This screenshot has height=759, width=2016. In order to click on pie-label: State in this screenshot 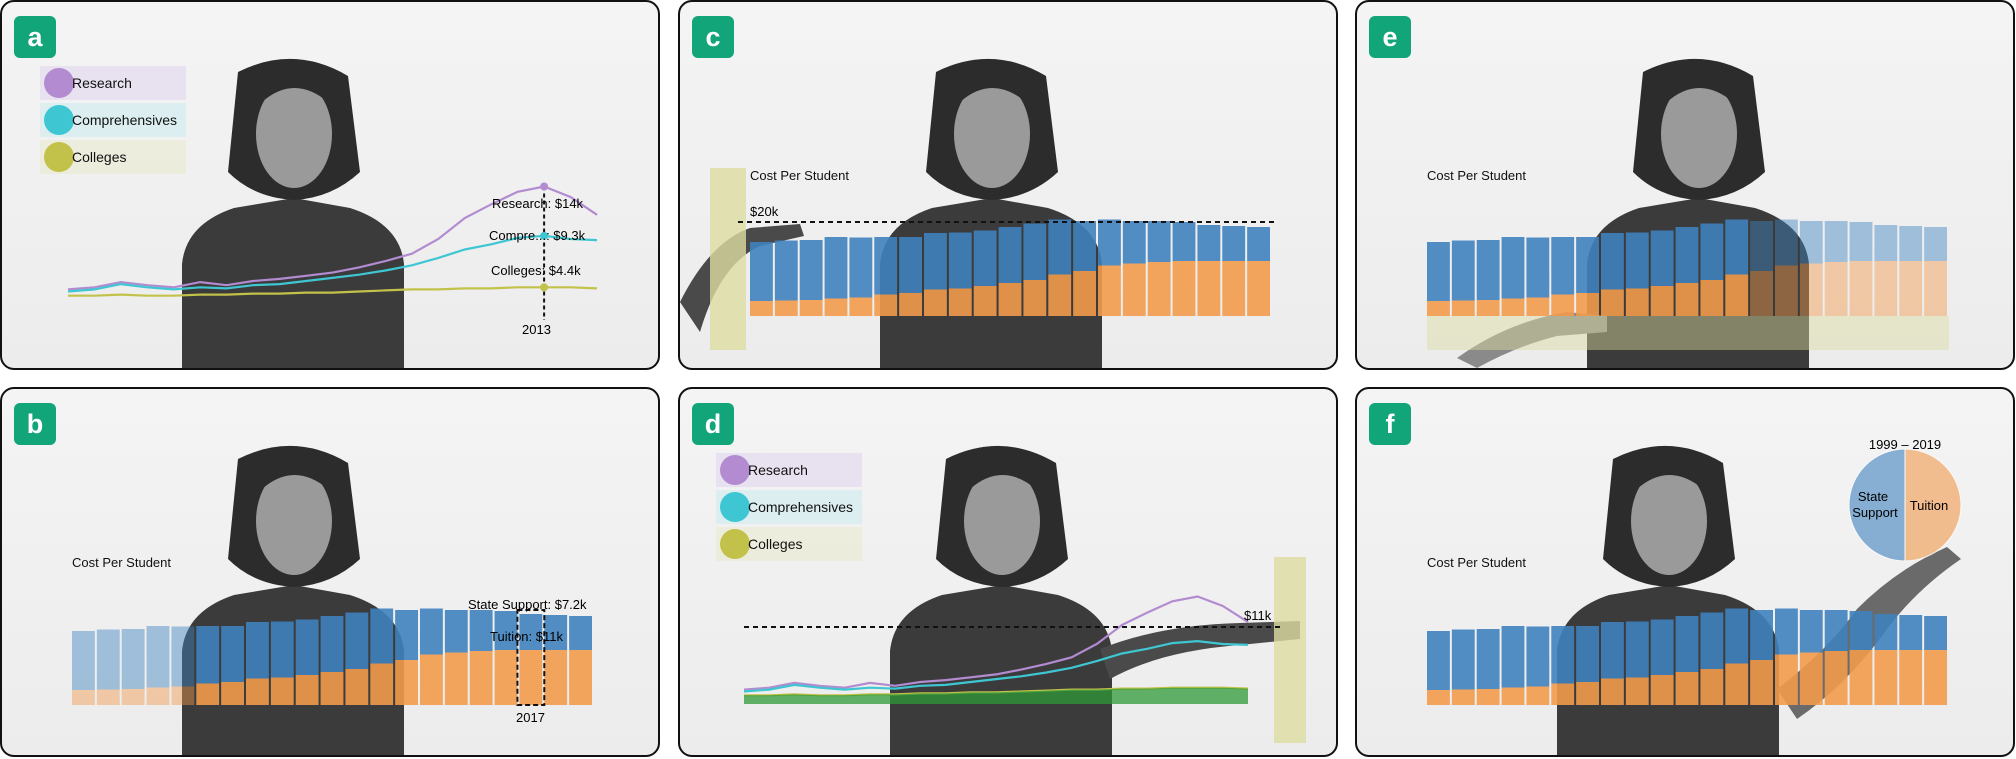, I will do `click(1873, 496)`.